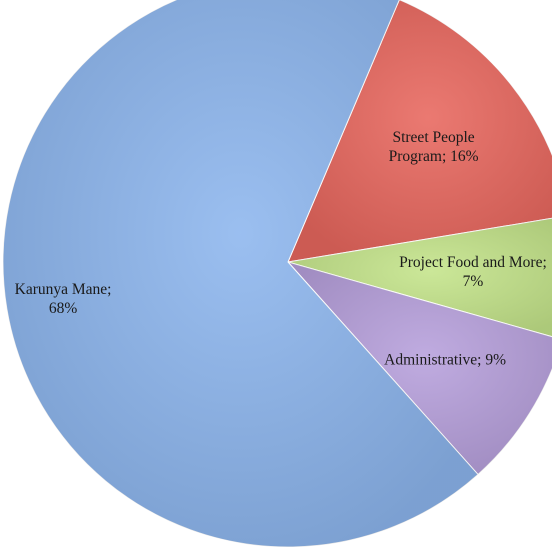 Image resolution: width=552 pixels, height=555 pixels. I want to click on value-label: 7%, so click(473, 282).